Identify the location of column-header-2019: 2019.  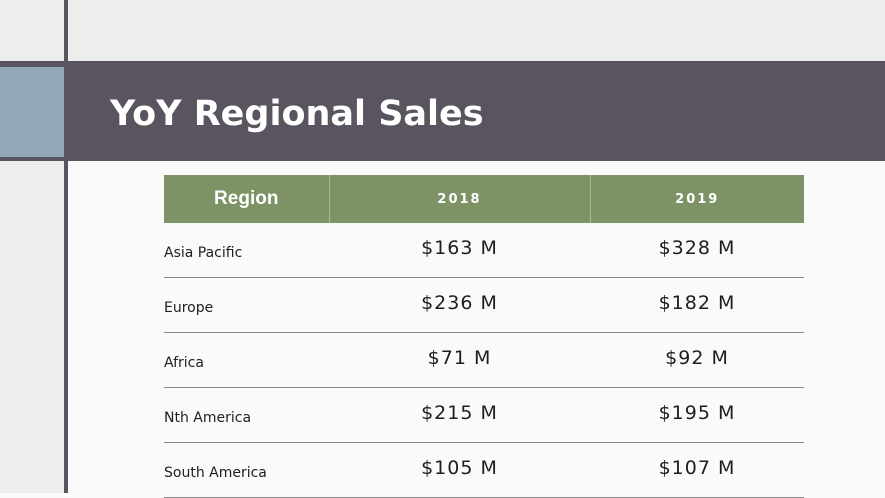
(696, 199).